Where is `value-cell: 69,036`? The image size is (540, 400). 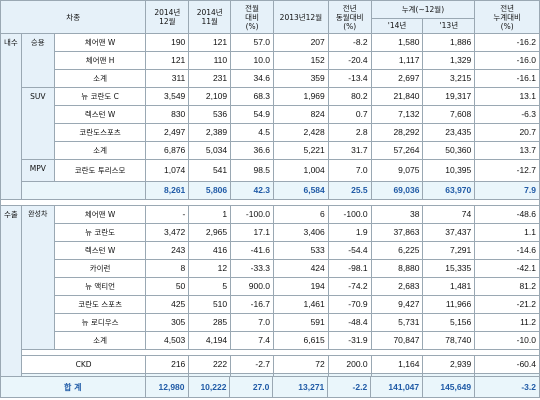
value-cell: 69,036 is located at coordinates (397, 190).